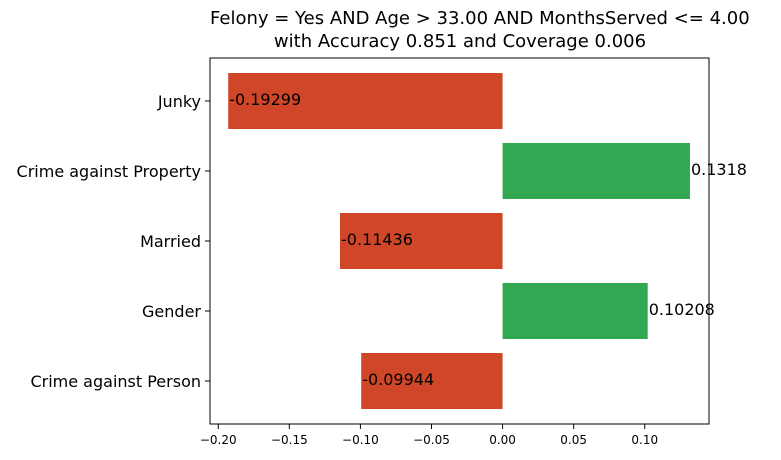  What do you see at coordinates (431, 440) in the screenshot?
I see `x-tick-label-3: −0.05` at bounding box center [431, 440].